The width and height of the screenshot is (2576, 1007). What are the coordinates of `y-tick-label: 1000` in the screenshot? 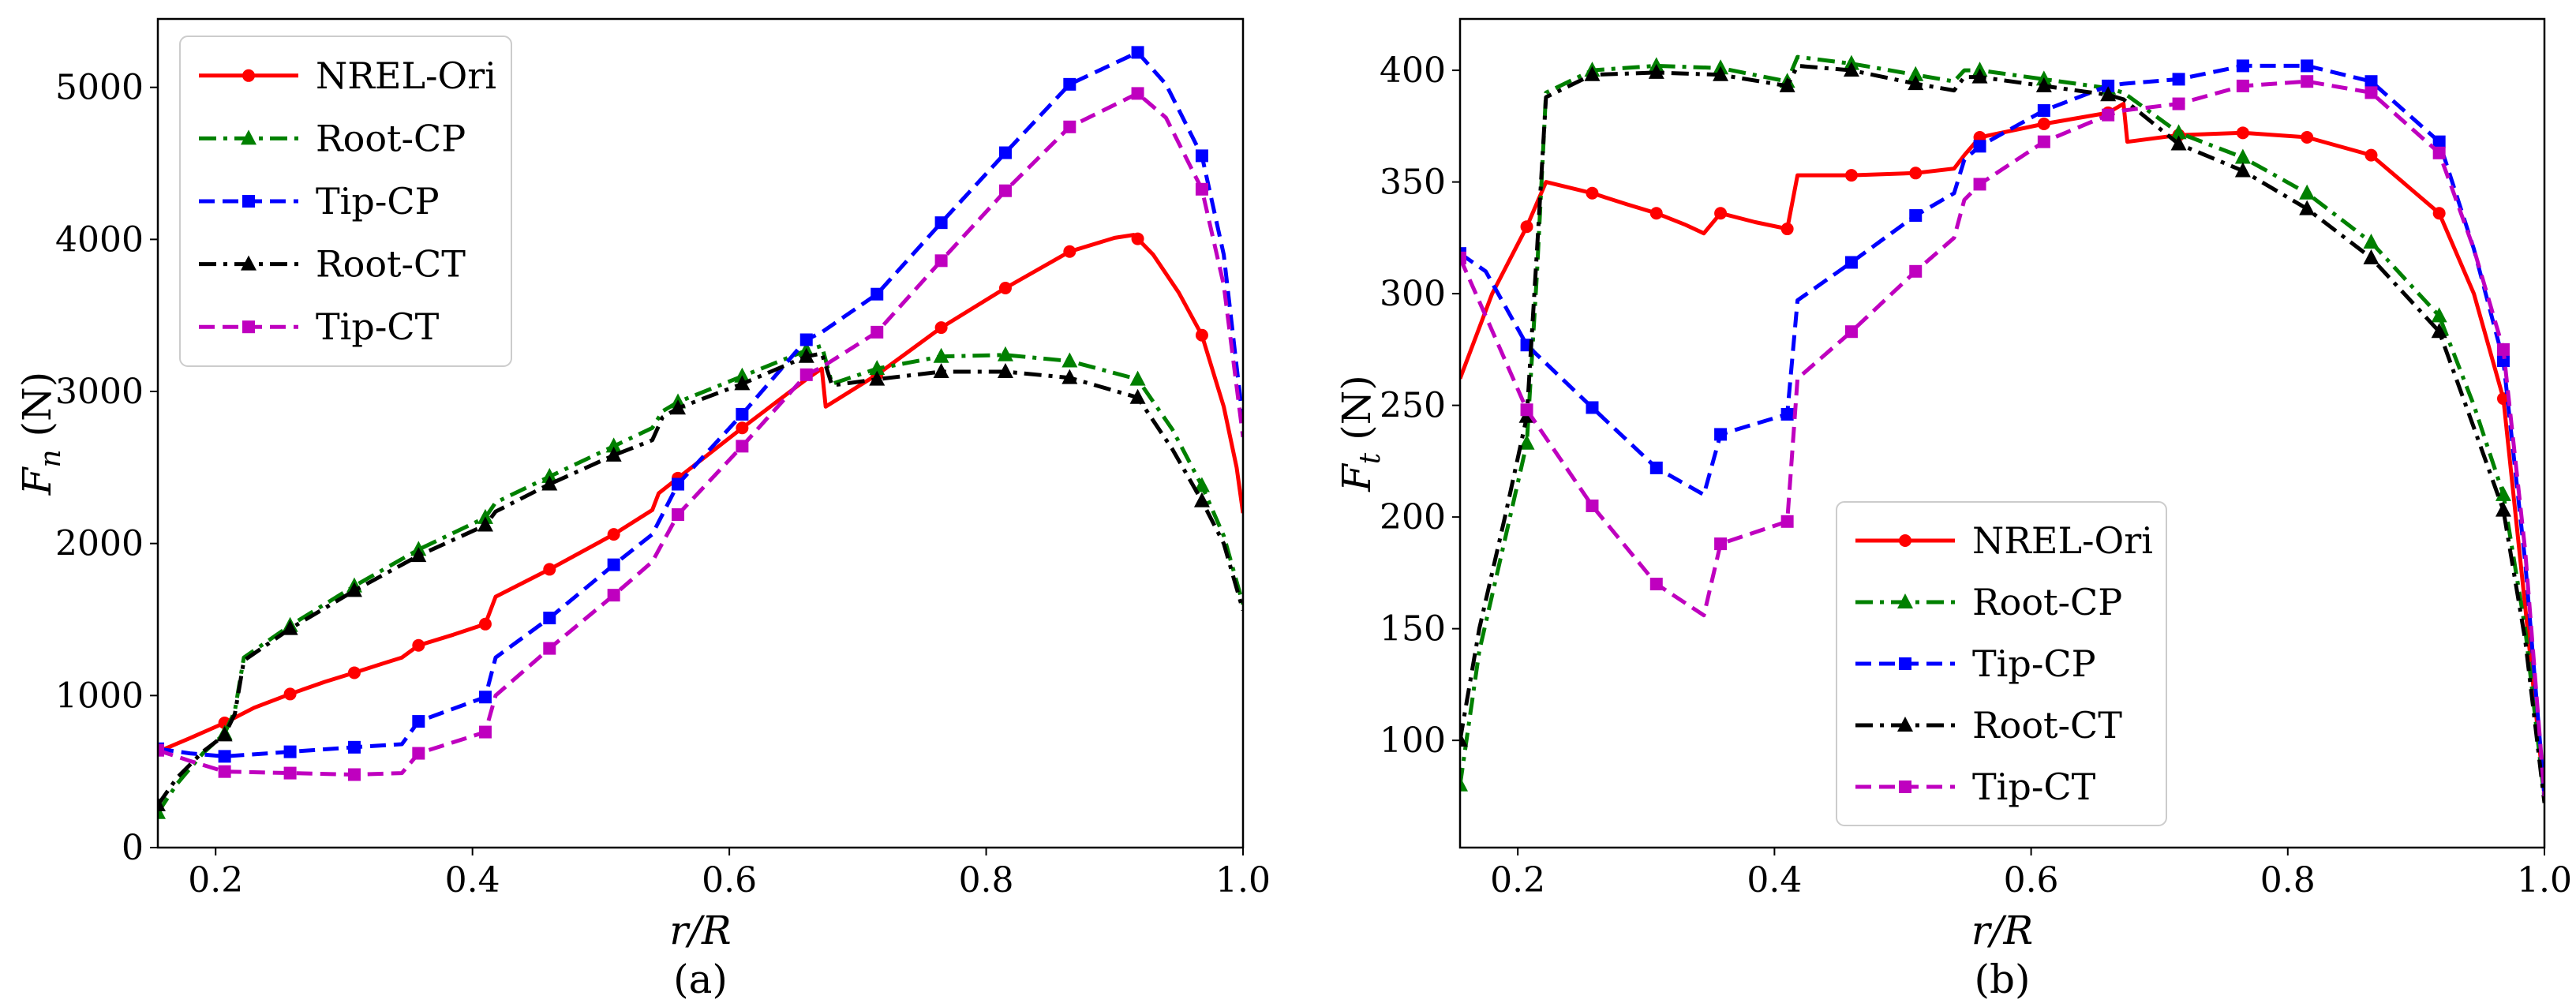 It's located at (99, 696).